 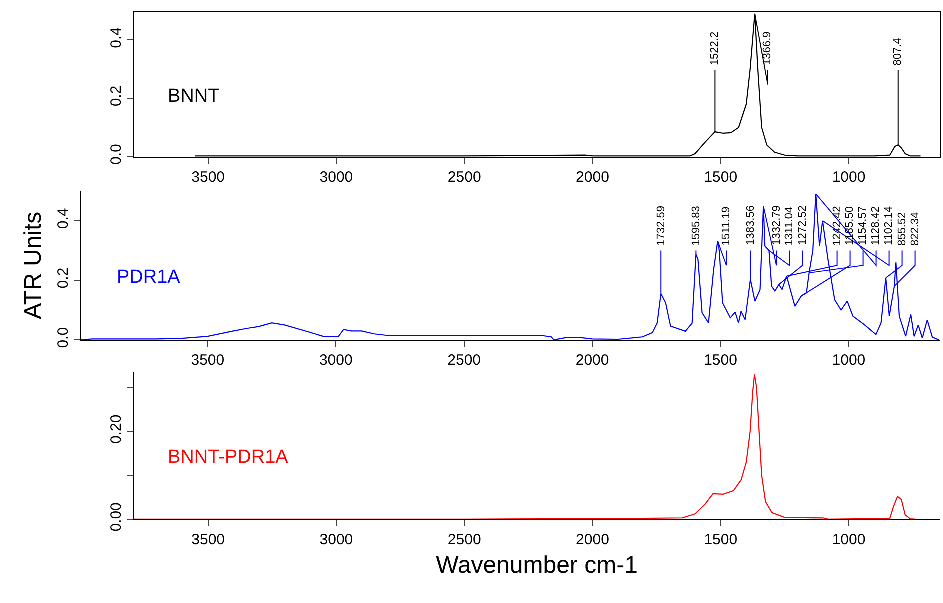 What do you see at coordinates (194, 96) in the screenshot?
I see `text: BNNT` at bounding box center [194, 96].